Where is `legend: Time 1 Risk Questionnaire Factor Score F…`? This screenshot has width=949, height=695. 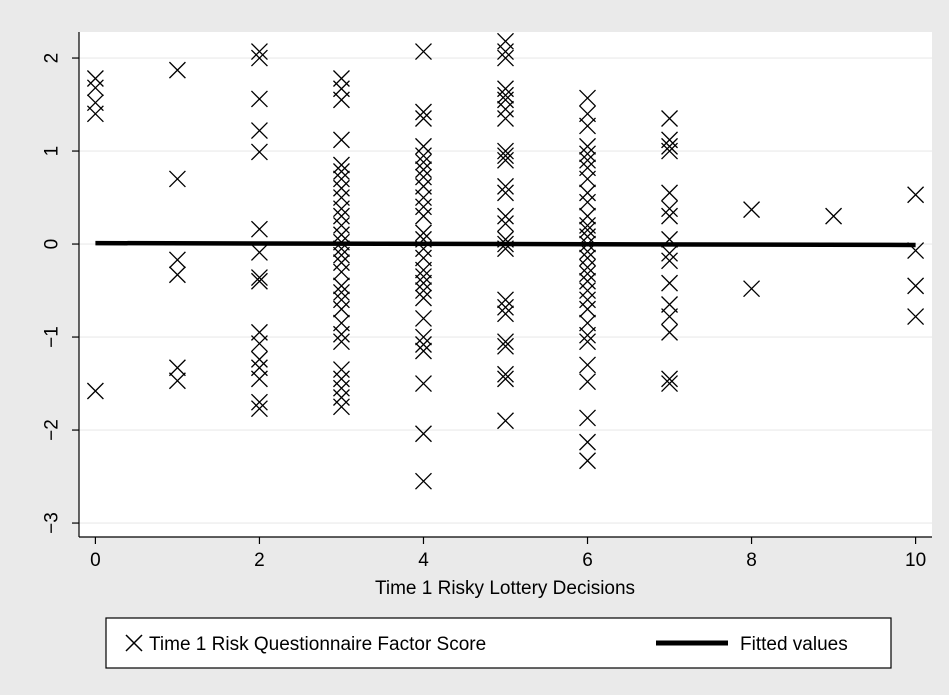
legend: Time 1 Risk Questionnaire Factor Score F… is located at coordinates (498, 643).